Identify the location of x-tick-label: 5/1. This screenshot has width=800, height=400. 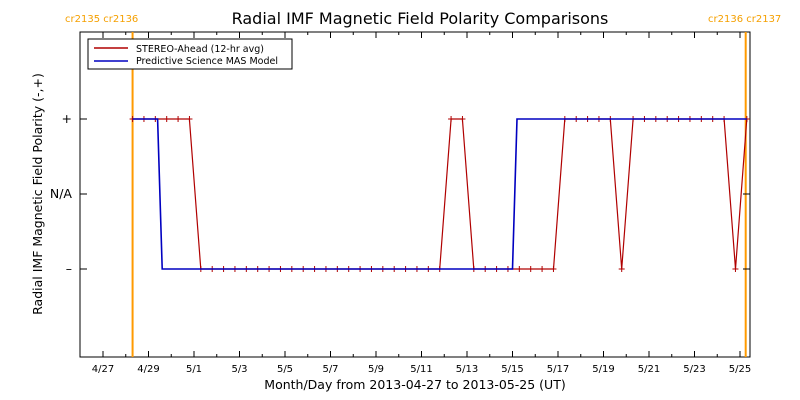
(194, 369).